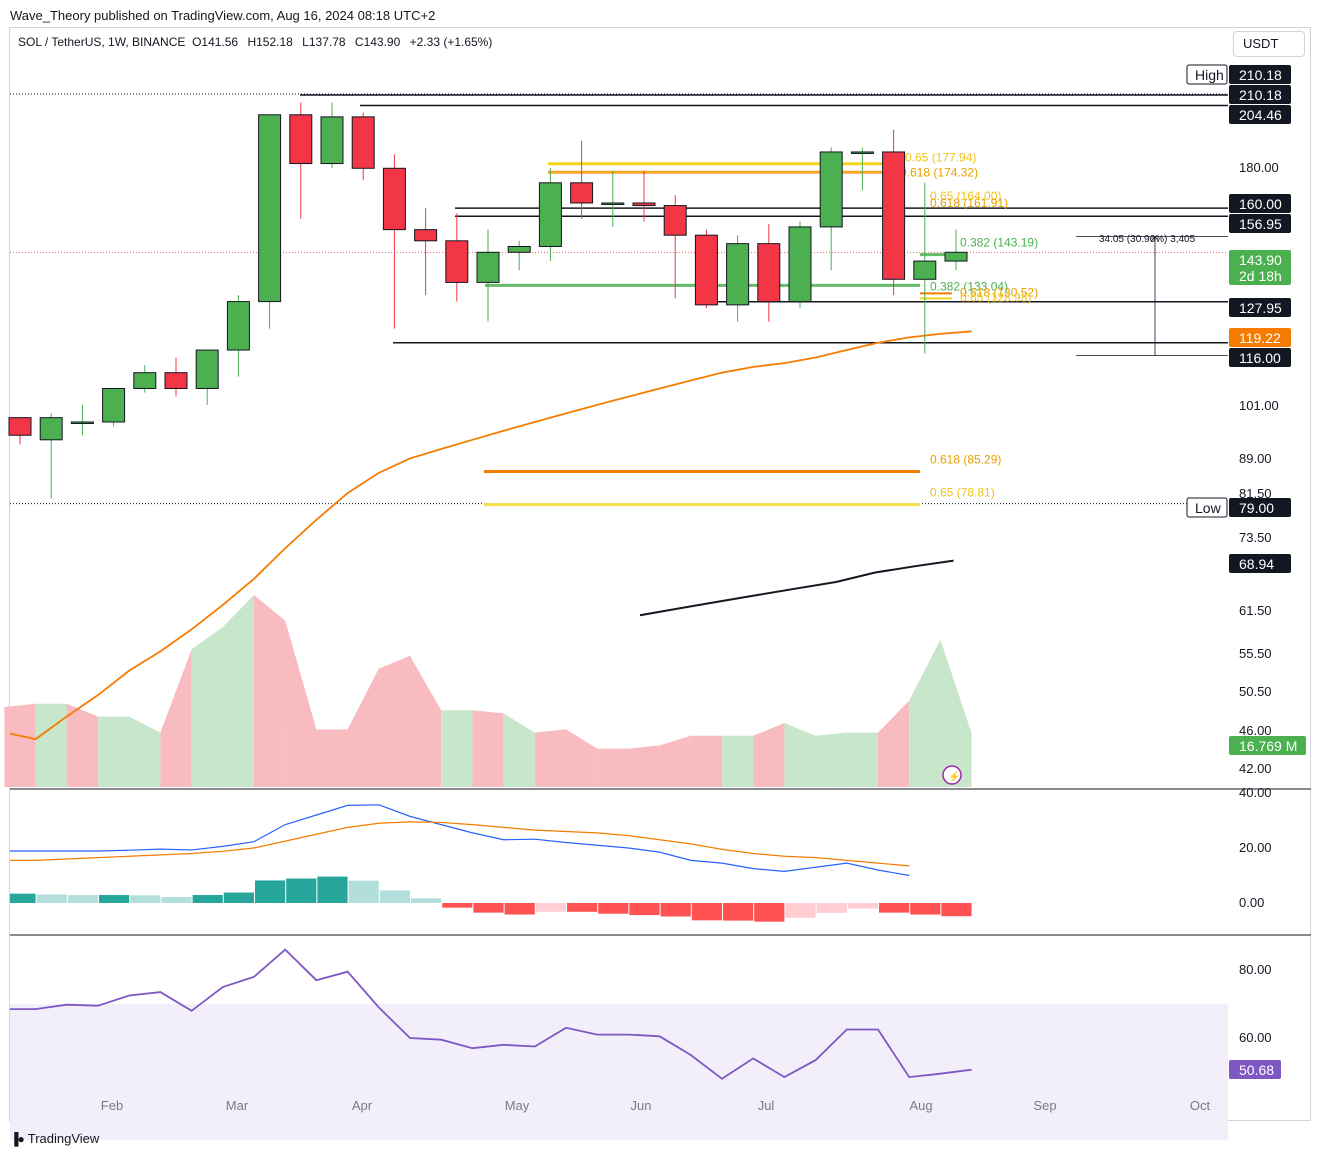 The width and height of the screenshot is (1321, 1156). Describe the element at coordinates (939, 172) in the screenshot. I see `fib-annotation: 0.618 (174.32)` at that location.